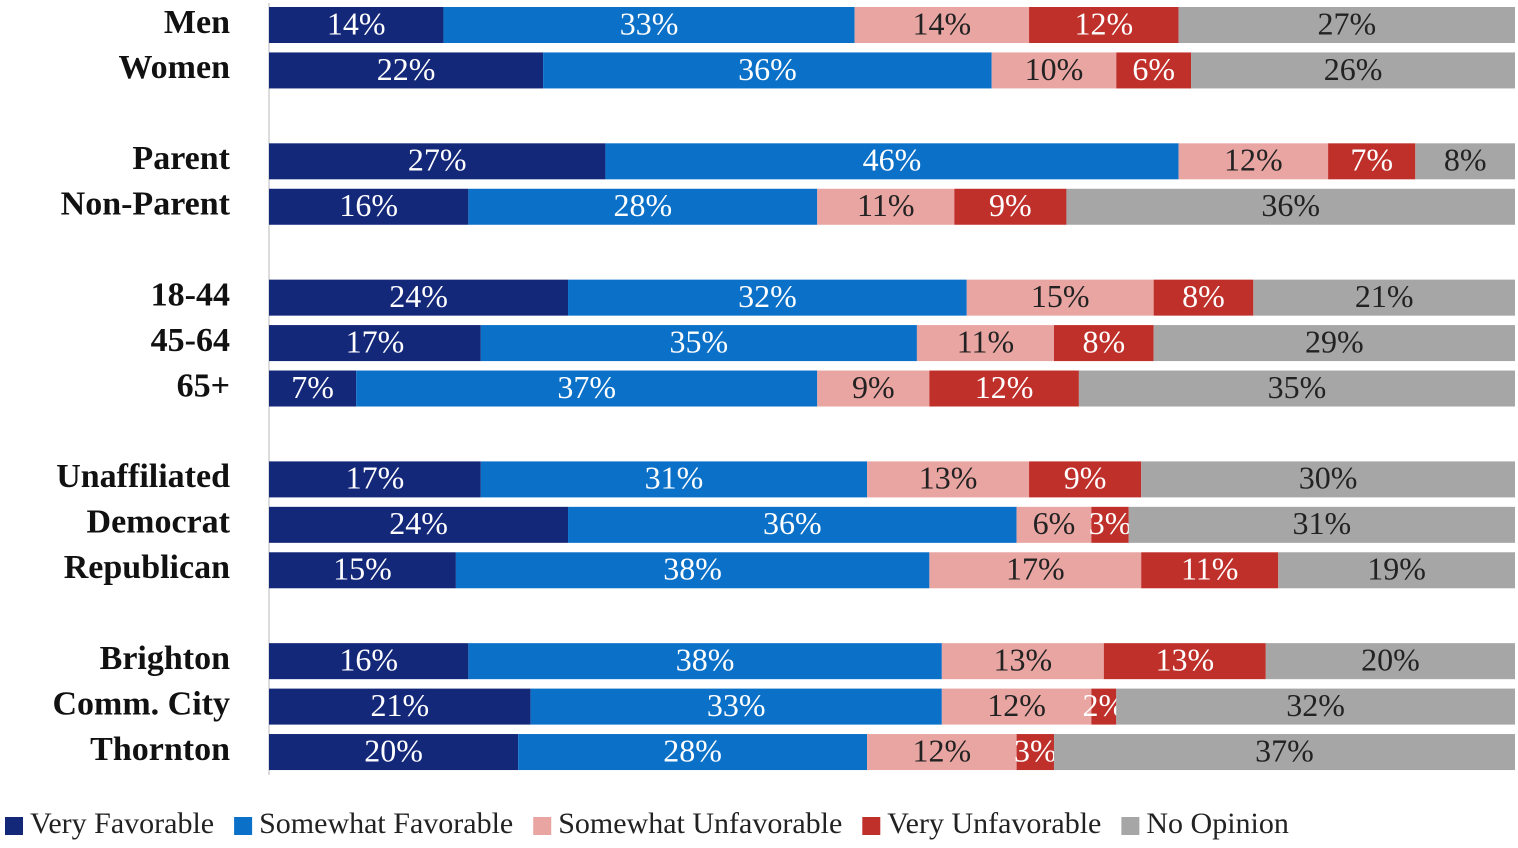 This screenshot has height=848, width=1518. Describe the element at coordinates (1334, 341) in the screenshot. I see `value-label: 29%` at that location.